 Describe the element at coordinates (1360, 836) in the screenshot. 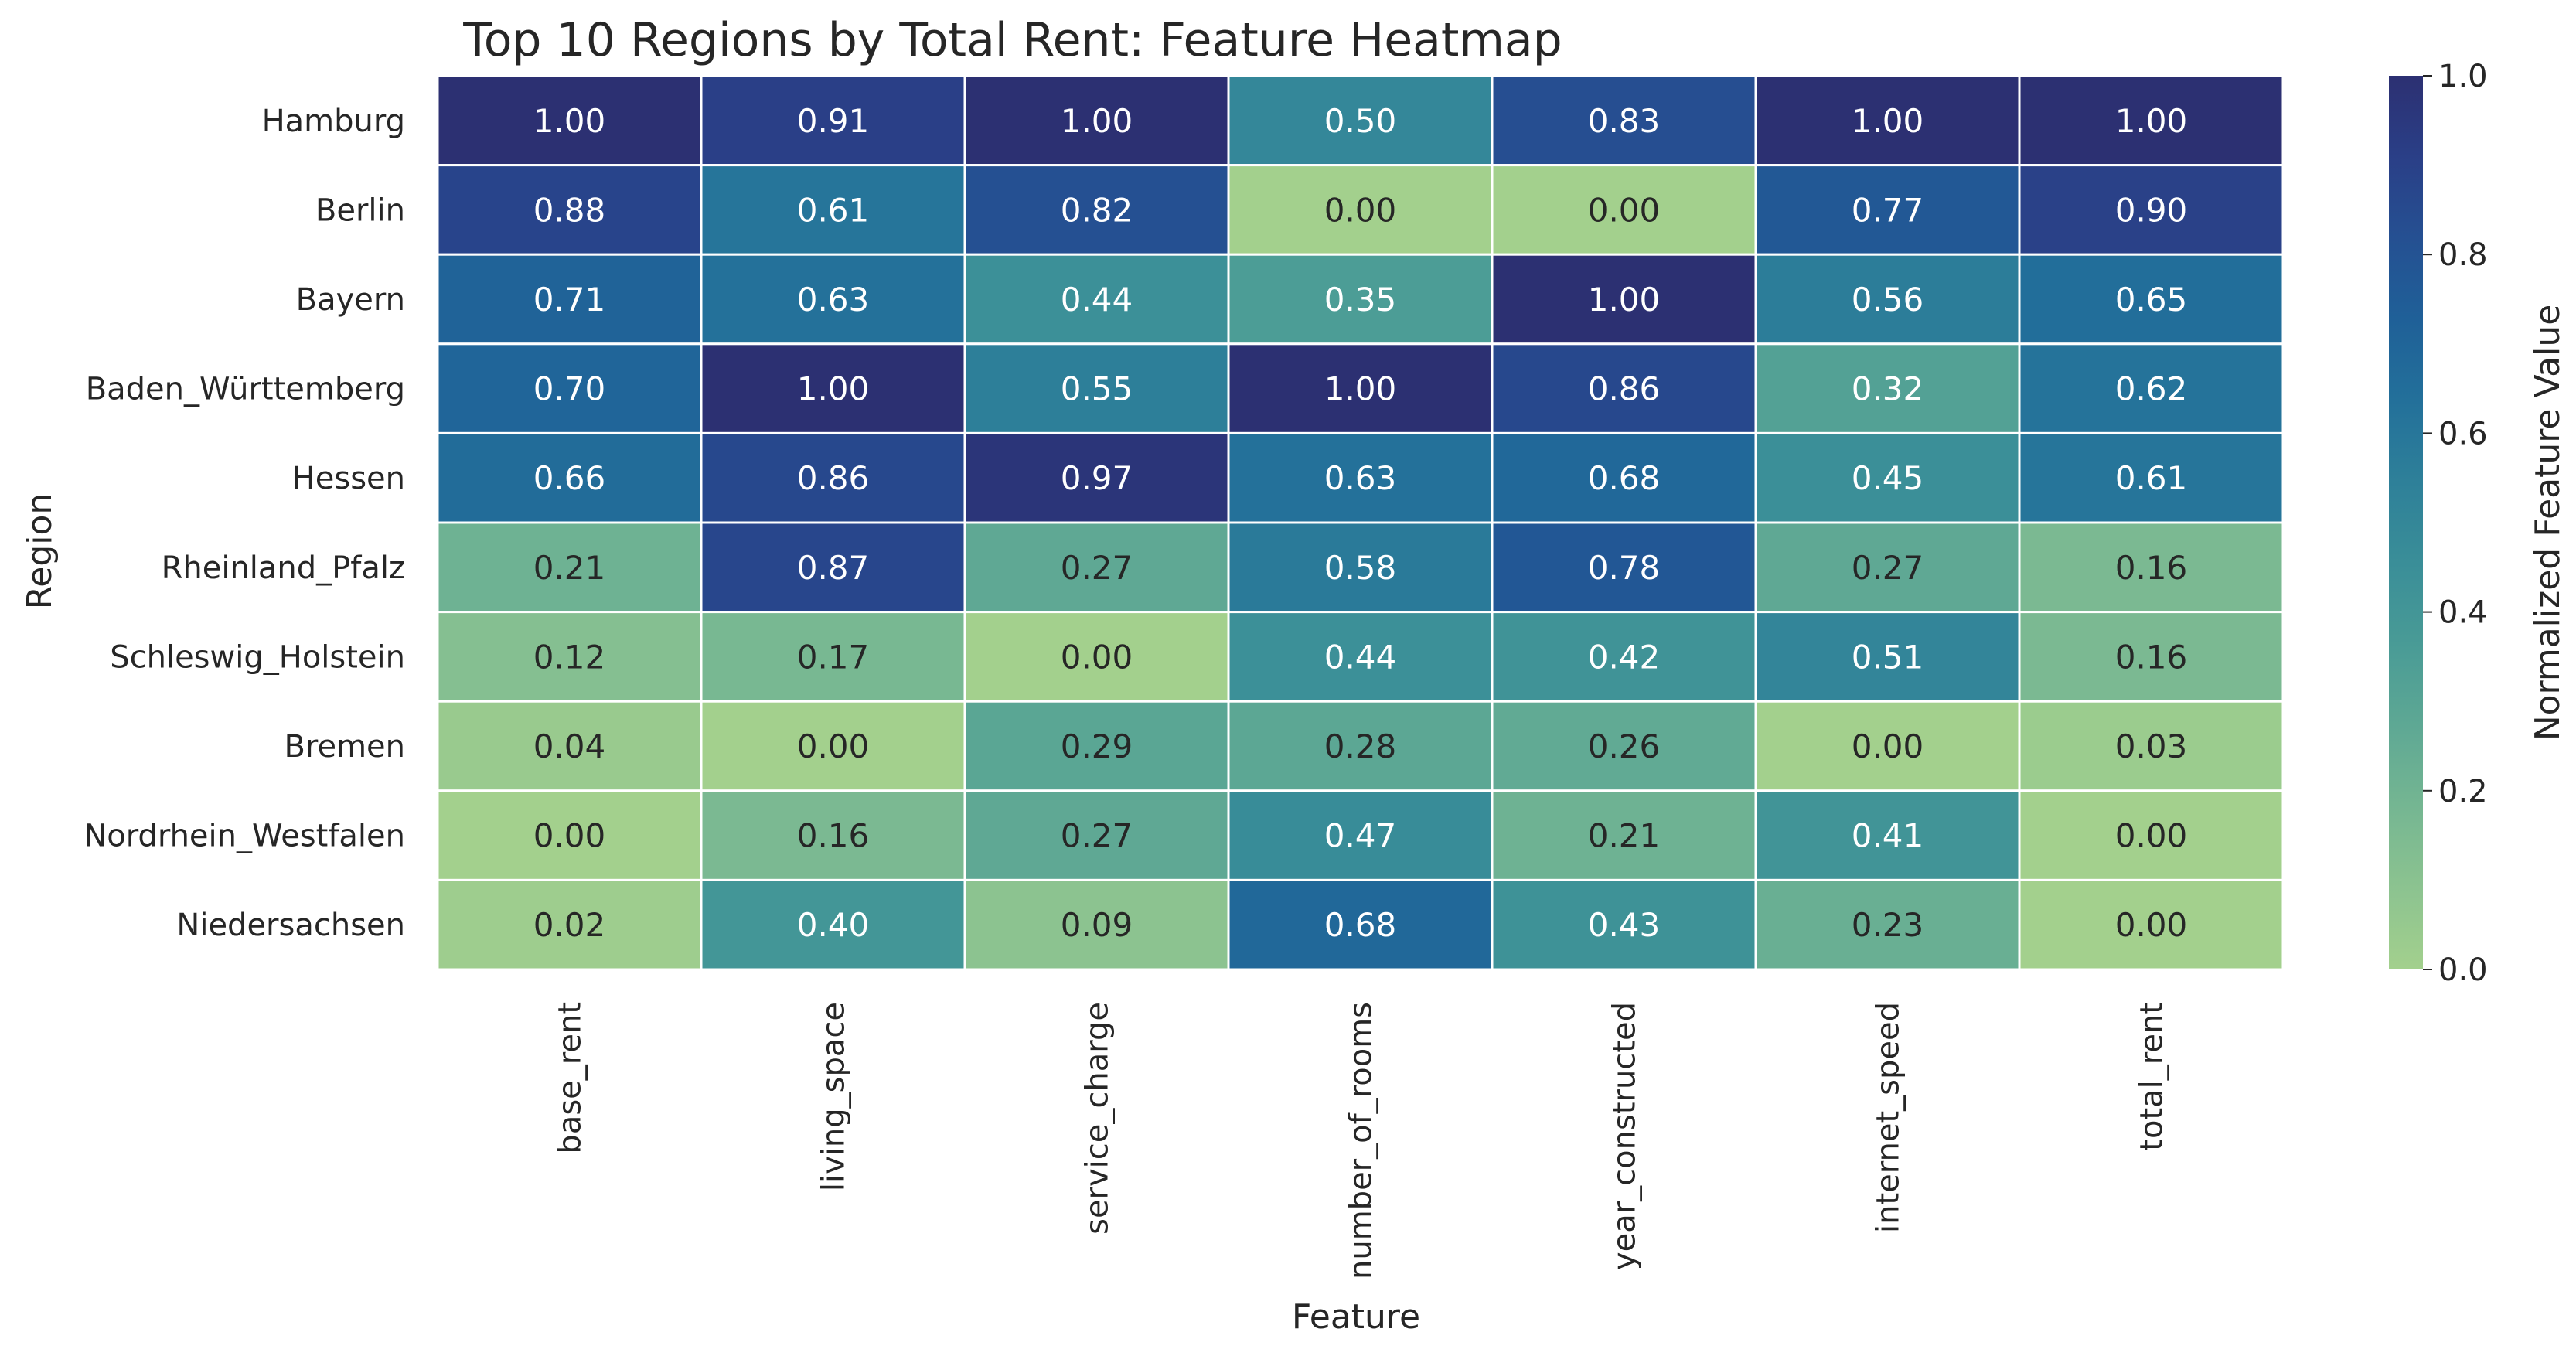

I see `cell-value-label: 0.47` at that location.